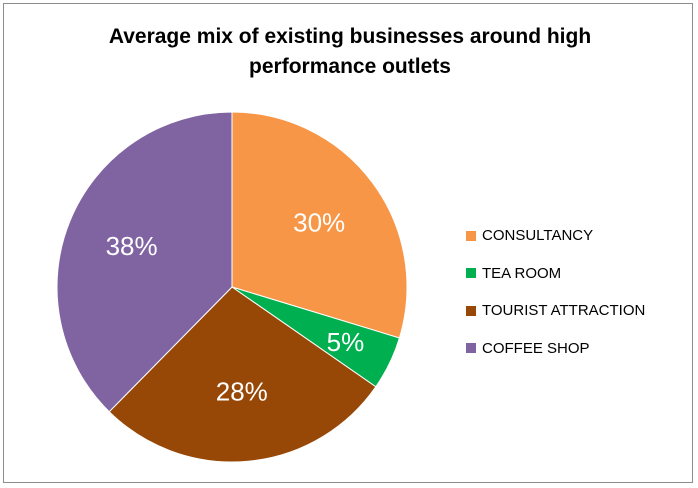 Image resolution: width=698 pixels, height=488 pixels. I want to click on legend-item: TEA ROOM, so click(555, 274).